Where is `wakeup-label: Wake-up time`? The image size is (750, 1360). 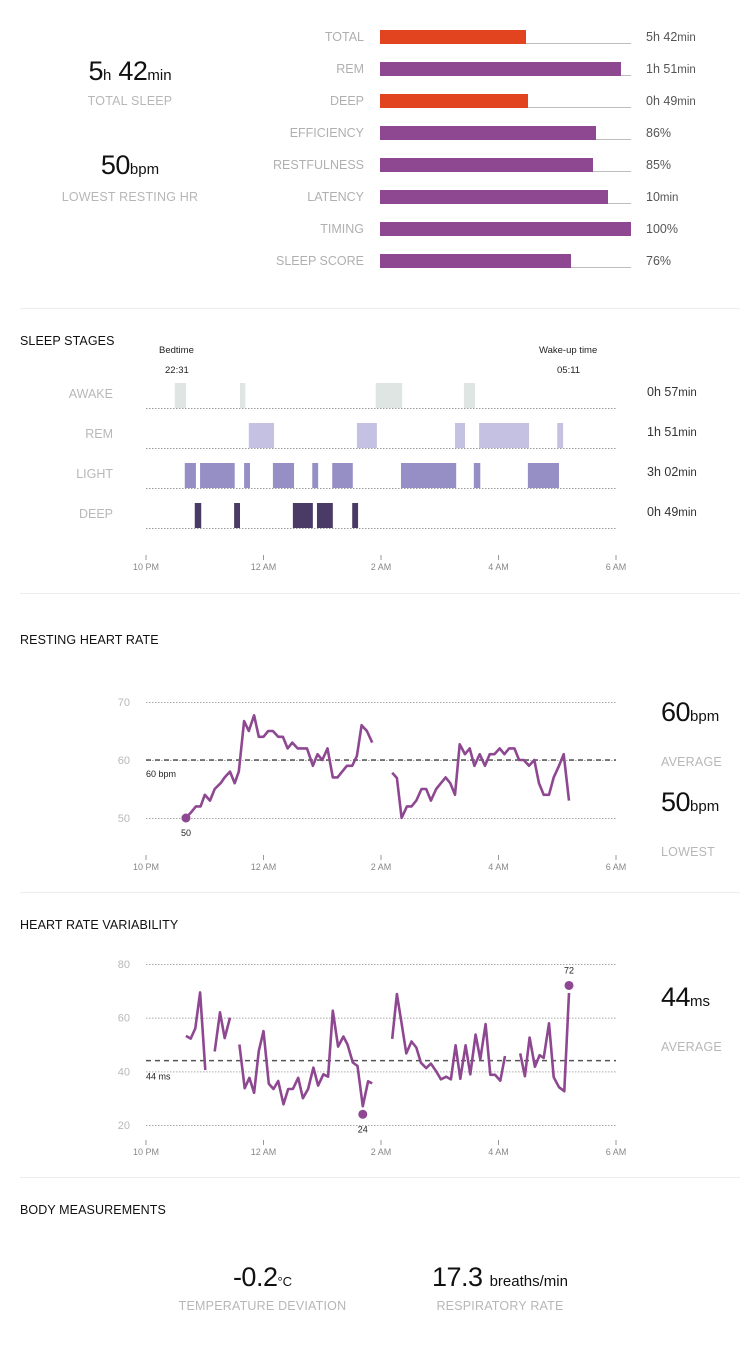 wakeup-label: Wake-up time is located at coordinates (568, 350).